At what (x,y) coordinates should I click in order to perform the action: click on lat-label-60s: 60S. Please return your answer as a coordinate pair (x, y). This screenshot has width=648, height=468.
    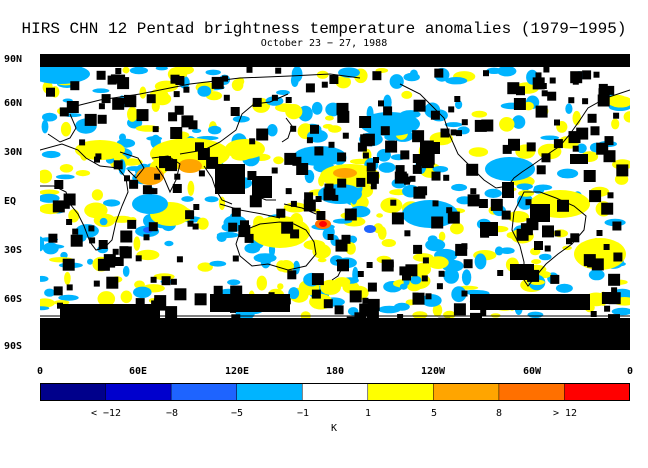
    Looking at the image, I should click on (13, 299).